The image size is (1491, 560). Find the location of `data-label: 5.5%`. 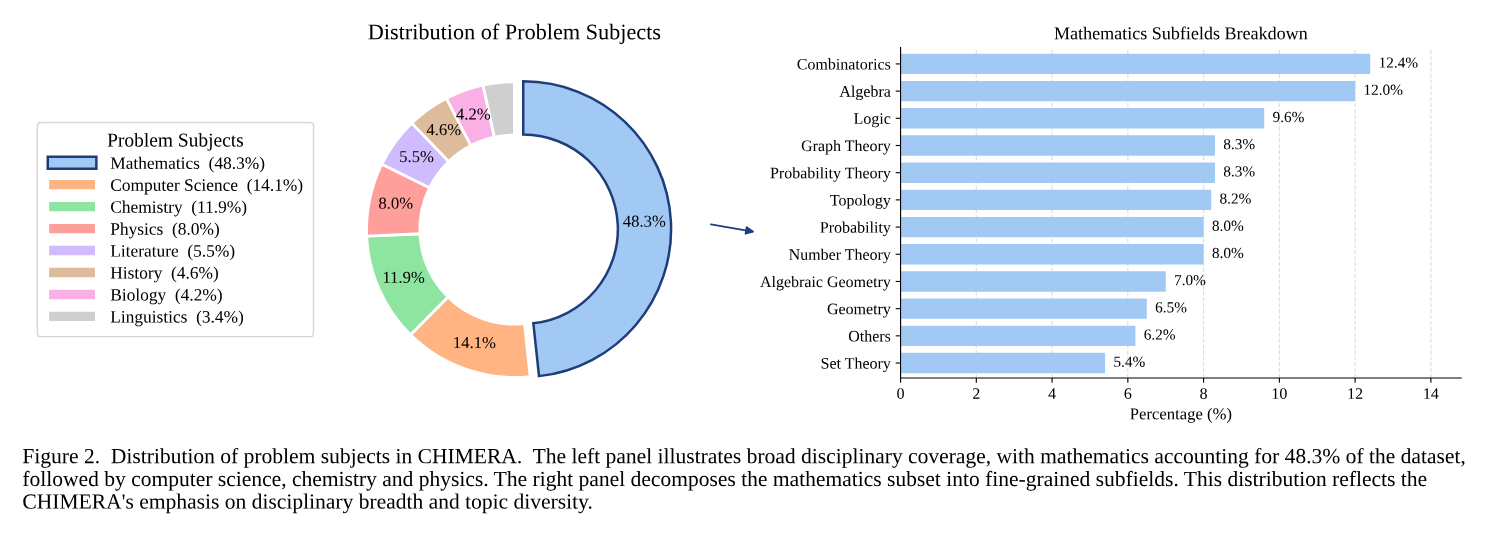

data-label: 5.5% is located at coordinates (417, 156).